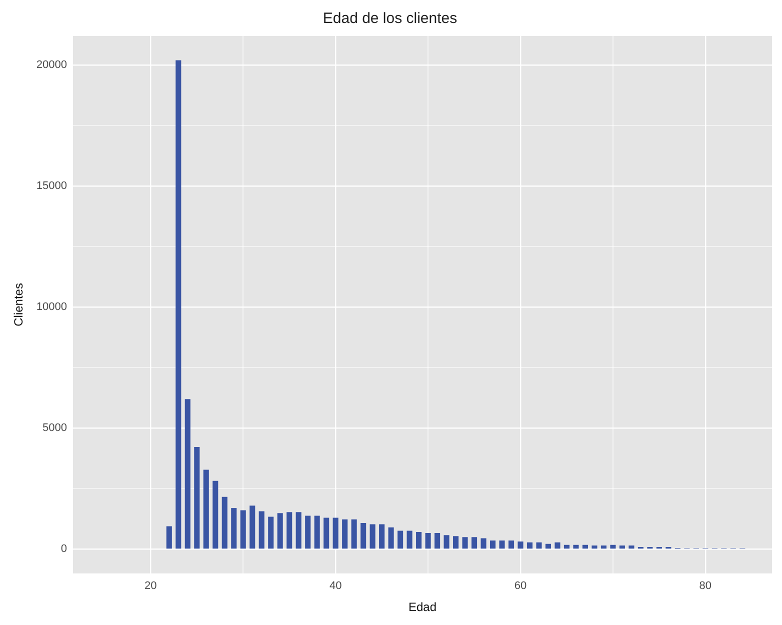  Describe the element at coordinates (390, 19) in the screenshot. I see `chart-title: Edad de los clientes` at that location.